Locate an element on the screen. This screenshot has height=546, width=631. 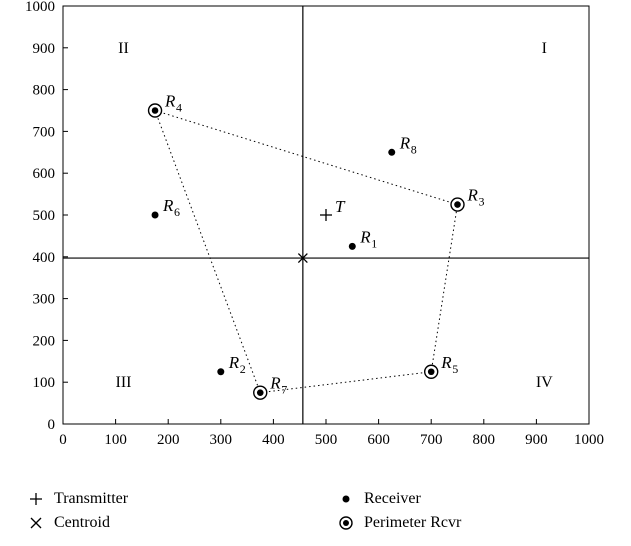
y-tick-label: 600 is located at coordinates (44, 174).